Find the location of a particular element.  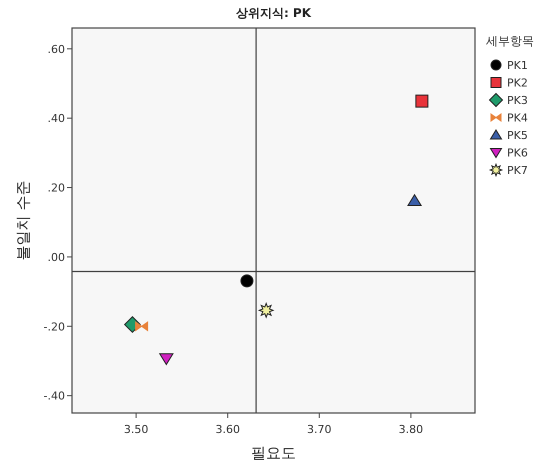

legend-label: PK4 is located at coordinates (517, 118).